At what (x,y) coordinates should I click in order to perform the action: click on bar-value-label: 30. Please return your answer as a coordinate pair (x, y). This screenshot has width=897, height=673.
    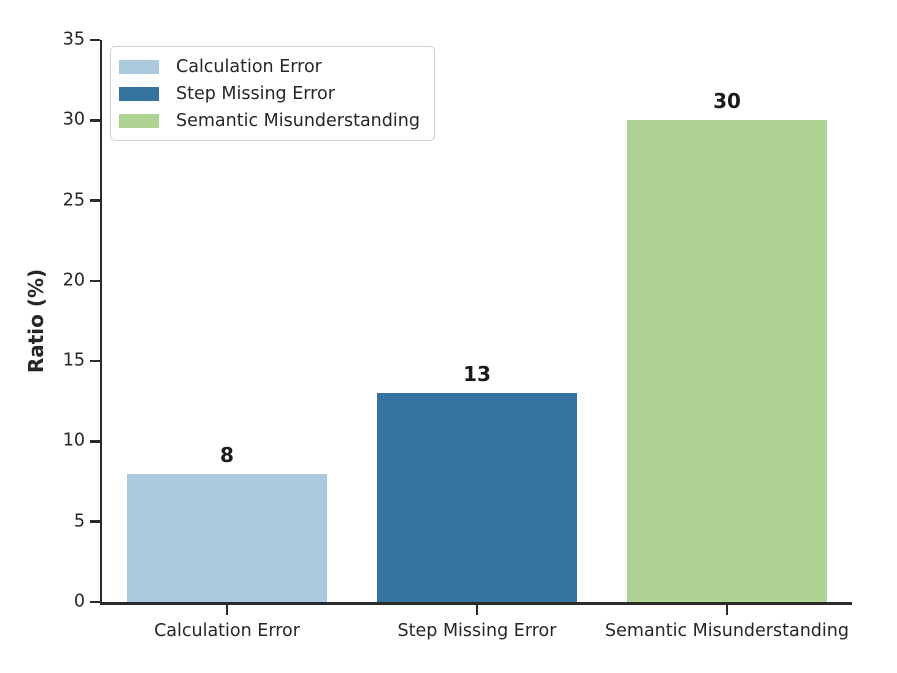
    Looking at the image, I should click on (727, 101).